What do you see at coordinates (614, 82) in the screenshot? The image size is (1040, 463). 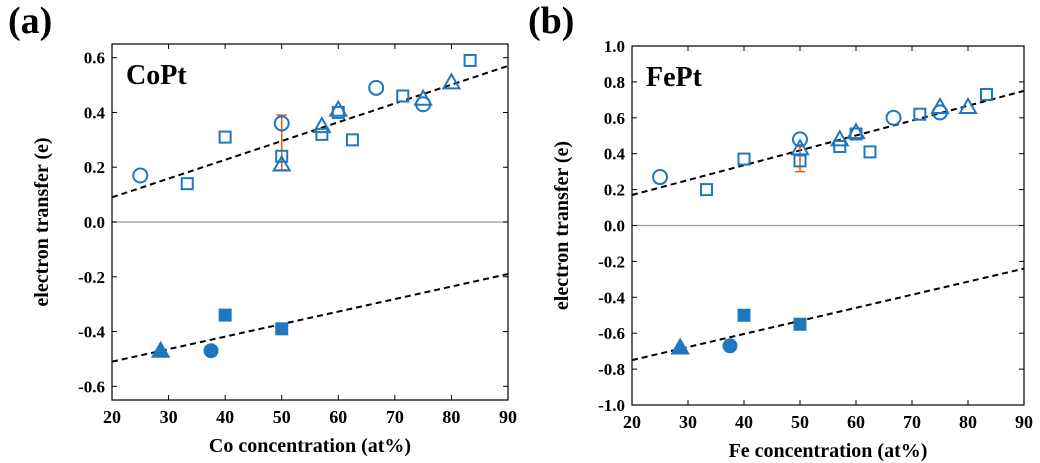 I see `y-tick-label: 0.8` at bounding box center [614, 82].